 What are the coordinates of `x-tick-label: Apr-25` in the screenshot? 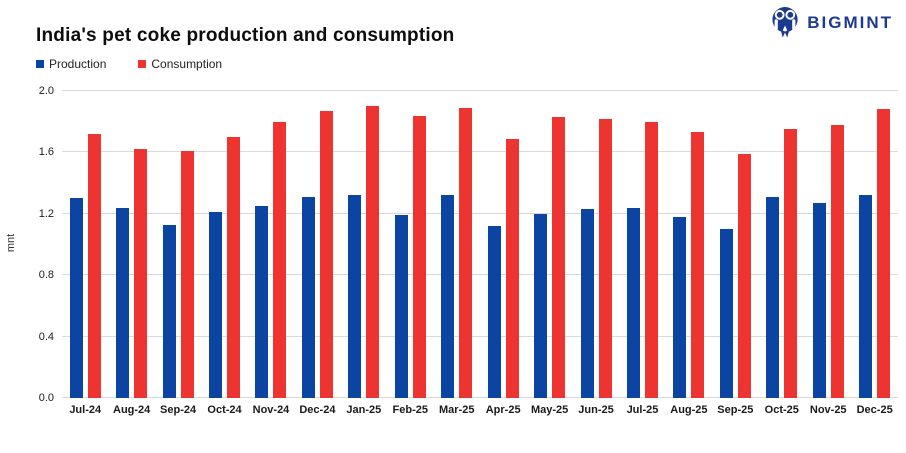 It's located at (503, 410).